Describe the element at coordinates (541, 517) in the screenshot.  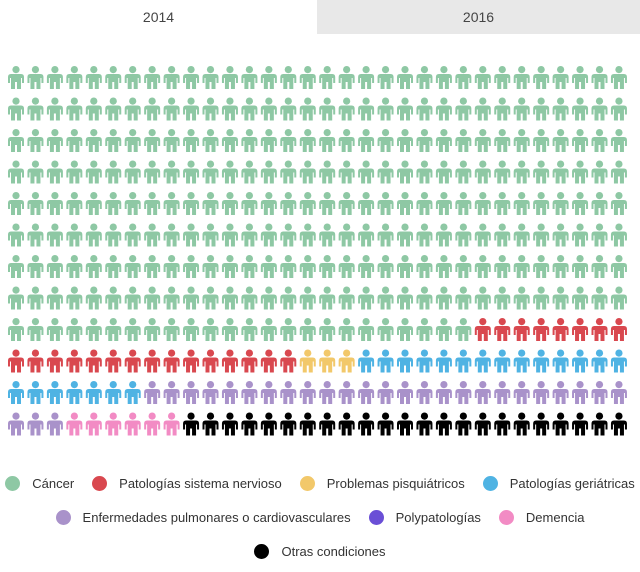
I see `legend-item-demencia: Demencia` at that location.